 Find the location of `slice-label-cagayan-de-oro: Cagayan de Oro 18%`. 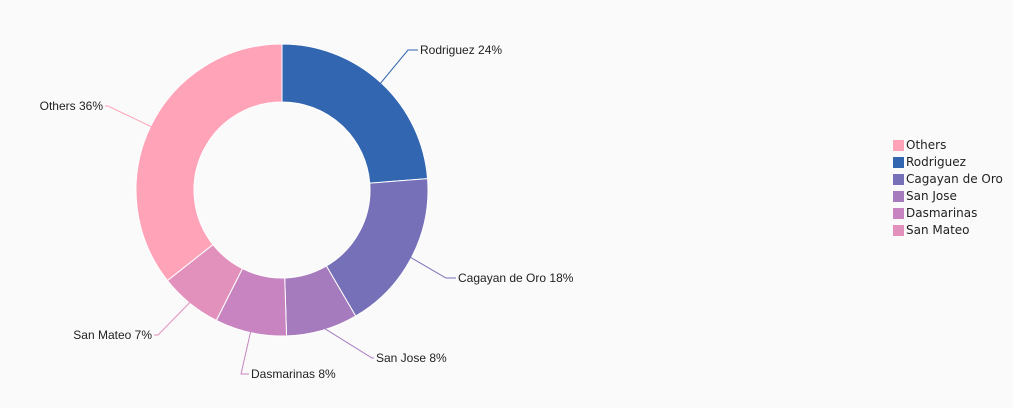

slice-label-cagayan-de-oro: Cagayan de Oro 18% is located at coordinates (516, 278).